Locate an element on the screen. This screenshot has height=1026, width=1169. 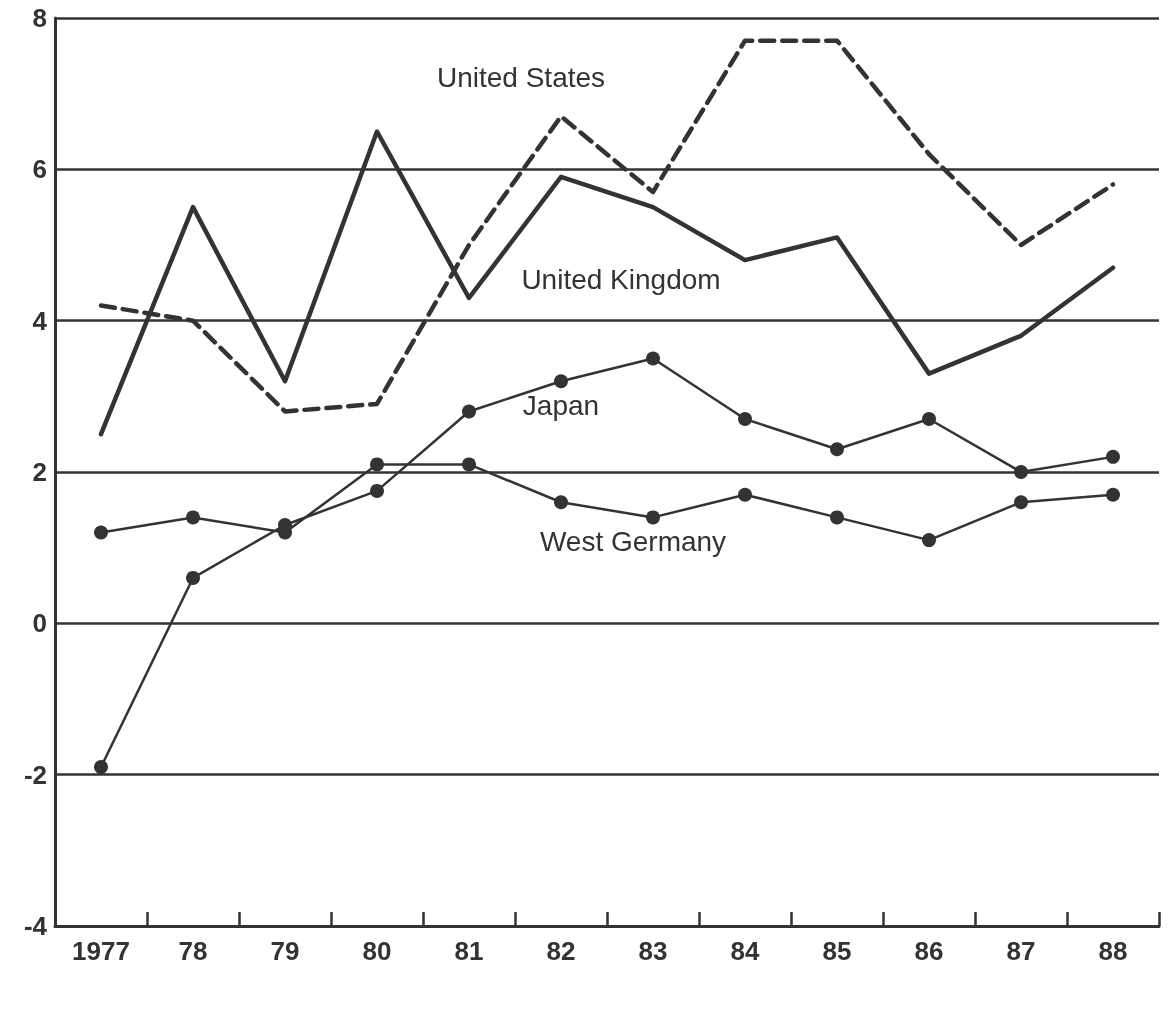
x-tick-label: 86 is located at coordinates (929, 951).